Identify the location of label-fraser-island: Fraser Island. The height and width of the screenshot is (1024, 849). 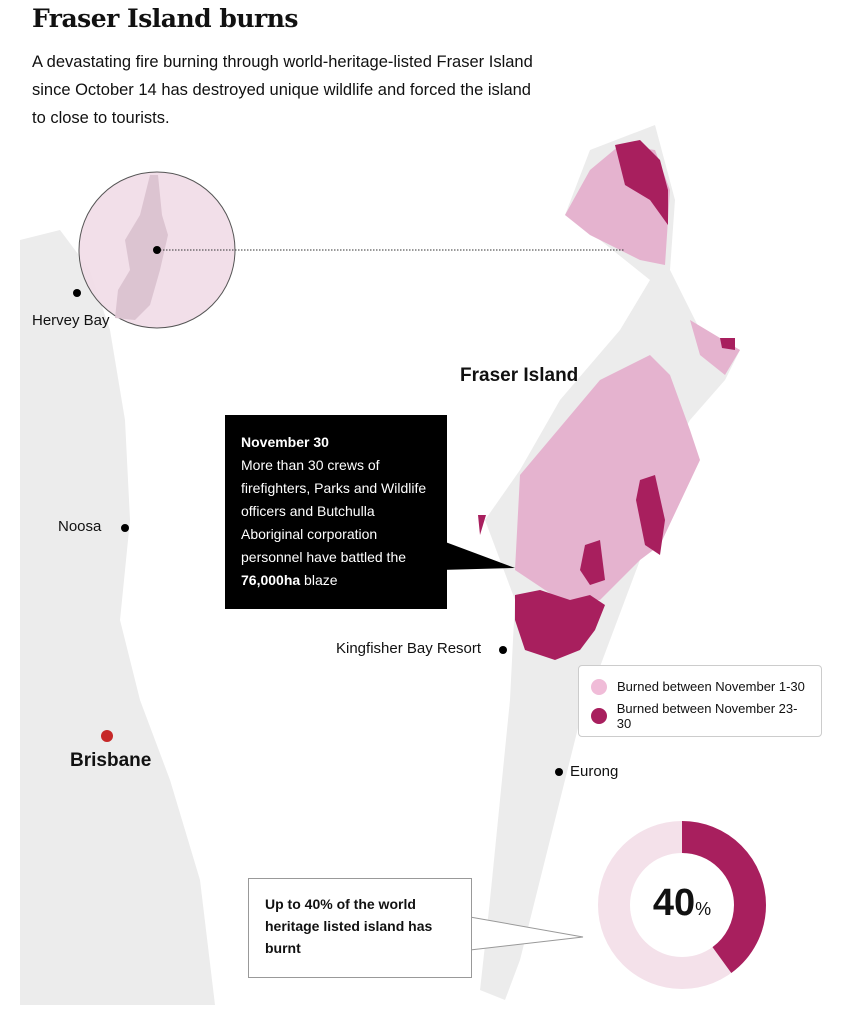
(519, 375).